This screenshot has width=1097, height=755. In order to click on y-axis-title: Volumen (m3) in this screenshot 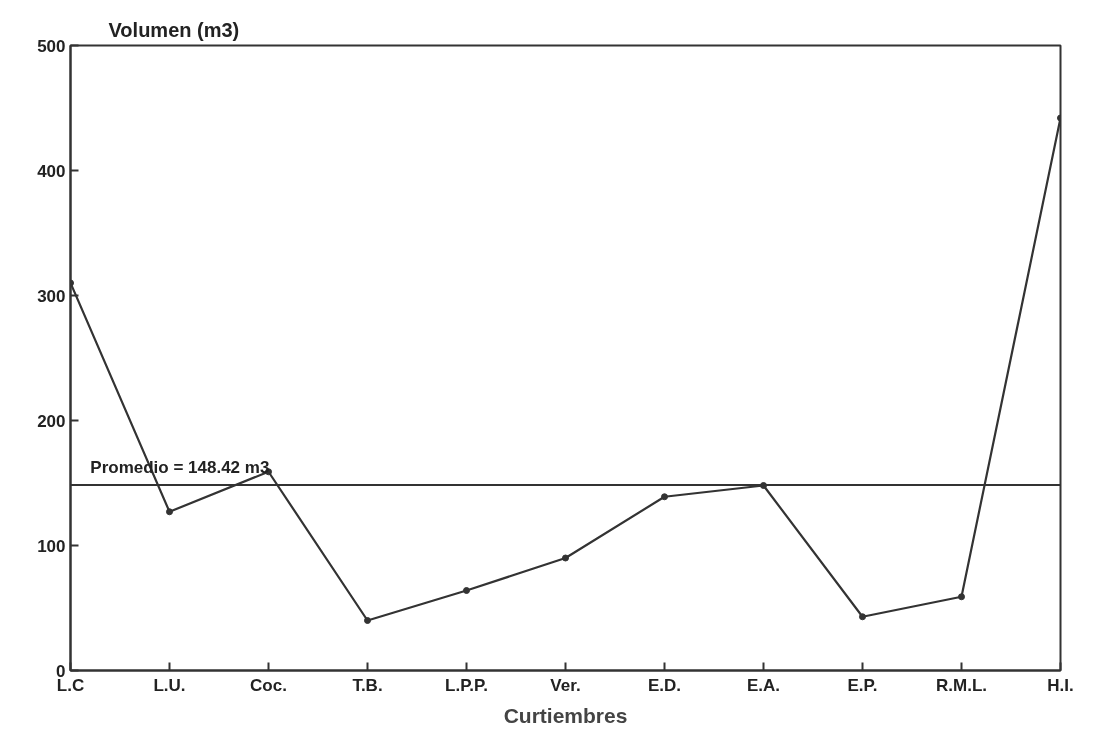, I will do `click(174, 29)`.